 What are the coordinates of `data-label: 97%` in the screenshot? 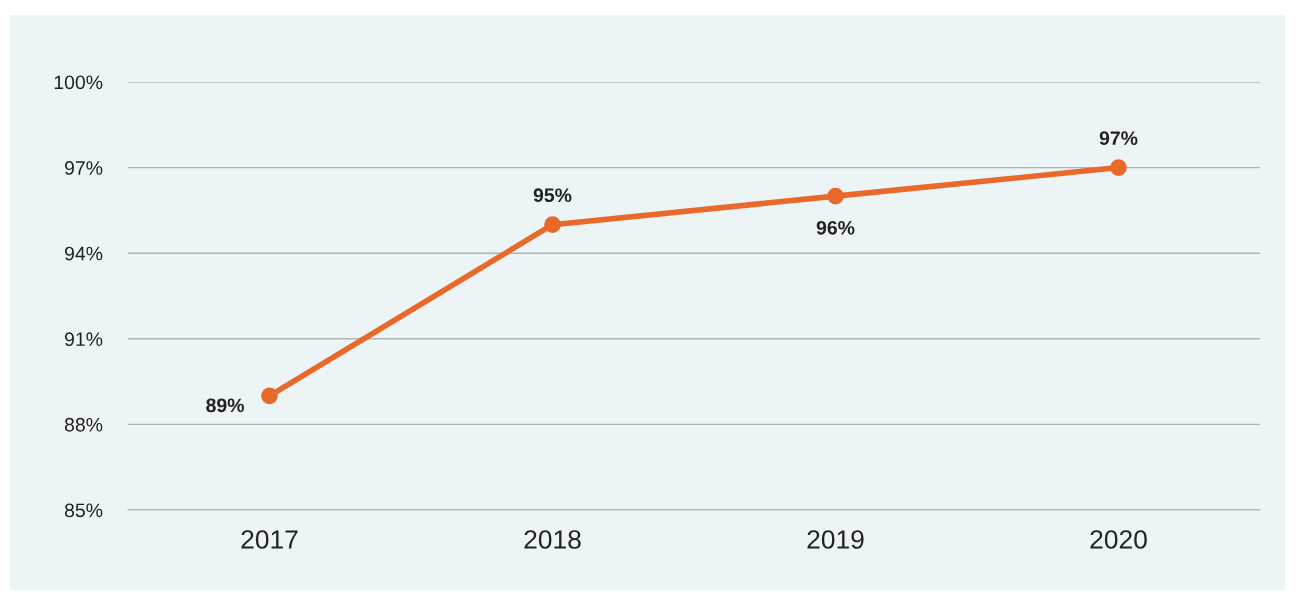 It's located at (1118, 138).